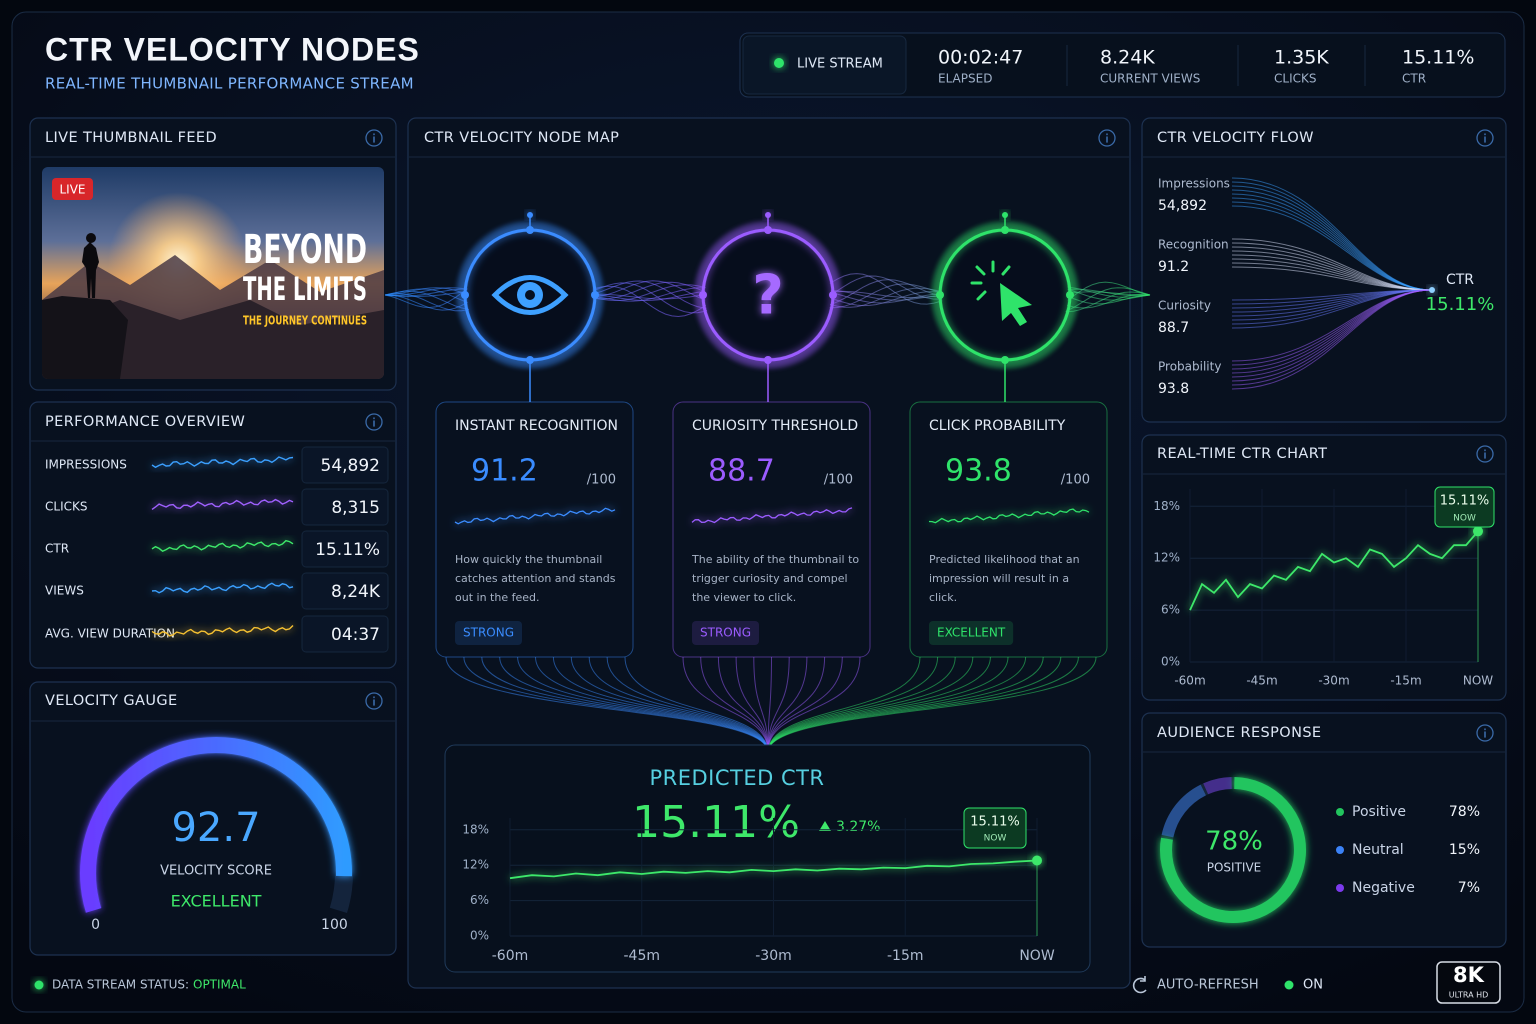  Describe the element at coordinates (355, 508) in the screenshot. I see `metric-value: 8,315` at that location.